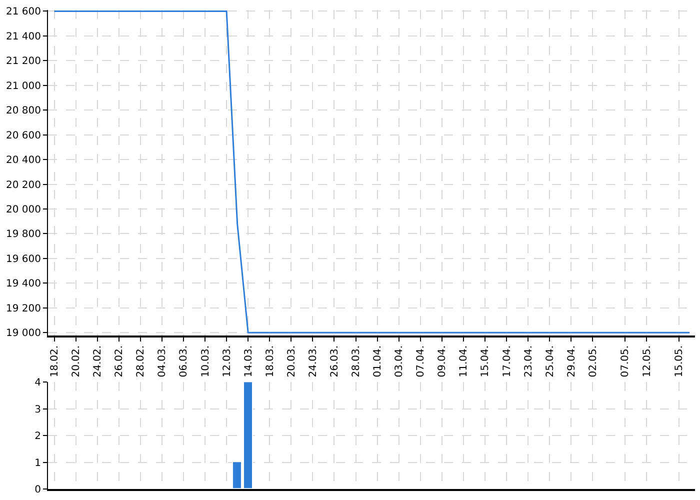 This screenshot has height=500, width=700. I want to click on x-tick-label: 07.05., so click(626, 361).